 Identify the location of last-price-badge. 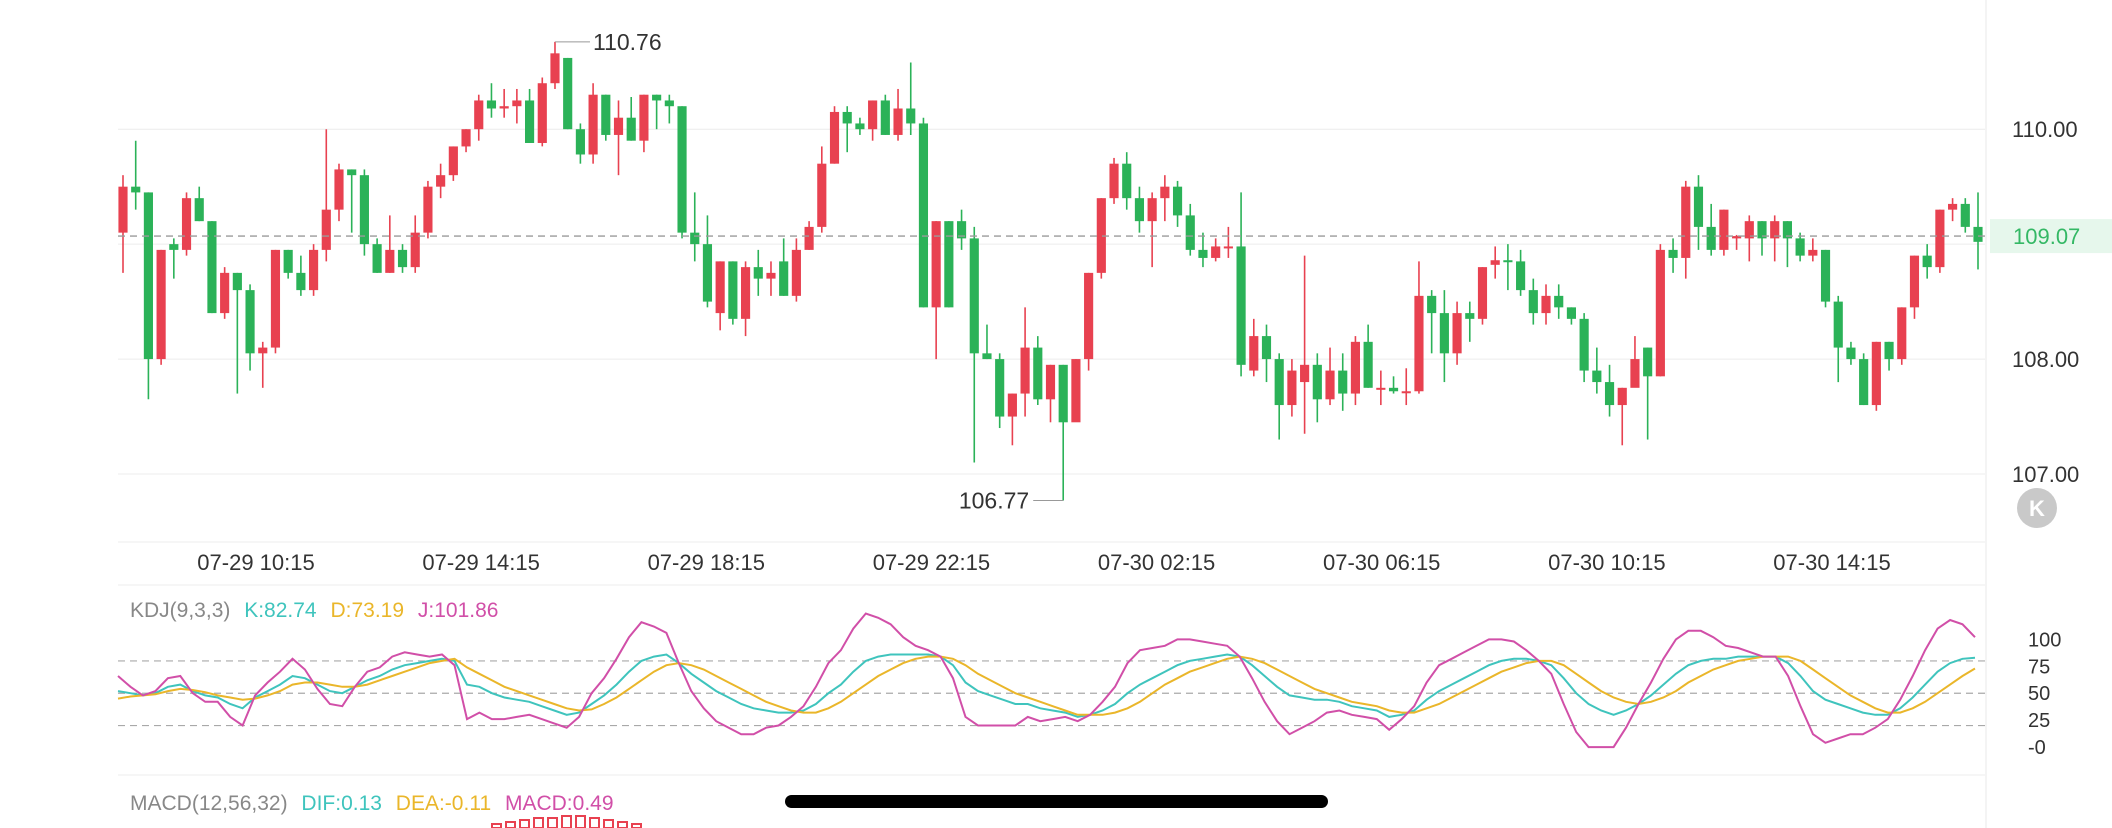
(2051, 236).